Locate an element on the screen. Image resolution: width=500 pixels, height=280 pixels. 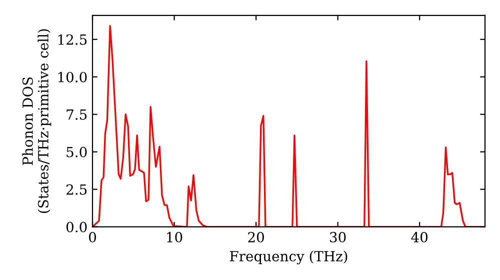
y-tick-label: 10.0 is located at coordinates (72, 77).